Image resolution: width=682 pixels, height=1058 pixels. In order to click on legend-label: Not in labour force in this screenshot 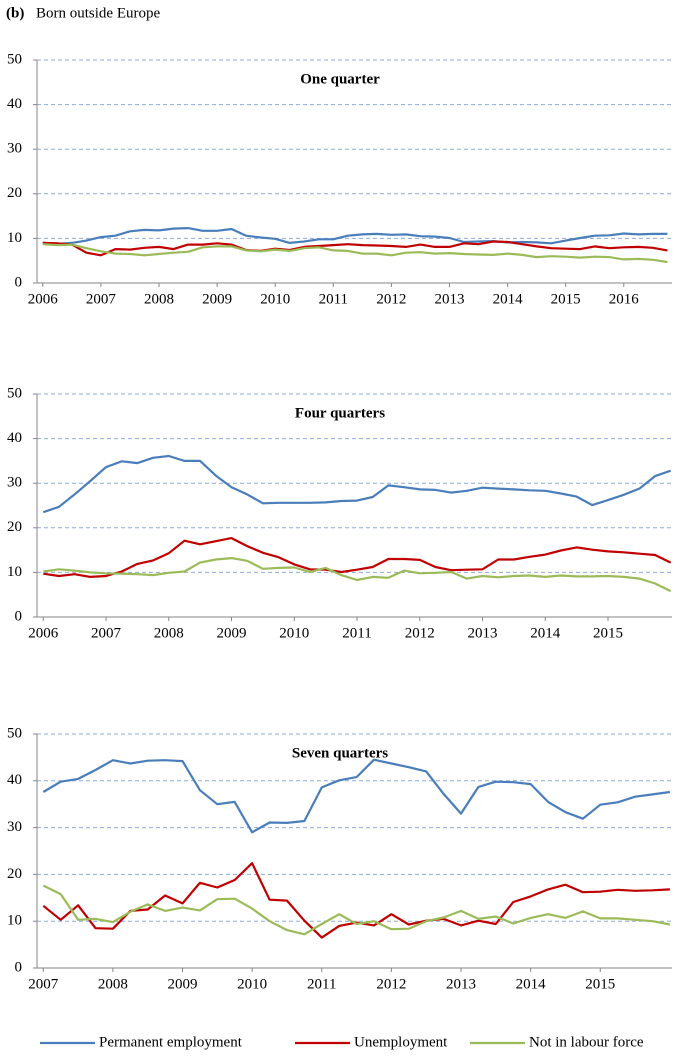, I will do `click(586, 1042)`.